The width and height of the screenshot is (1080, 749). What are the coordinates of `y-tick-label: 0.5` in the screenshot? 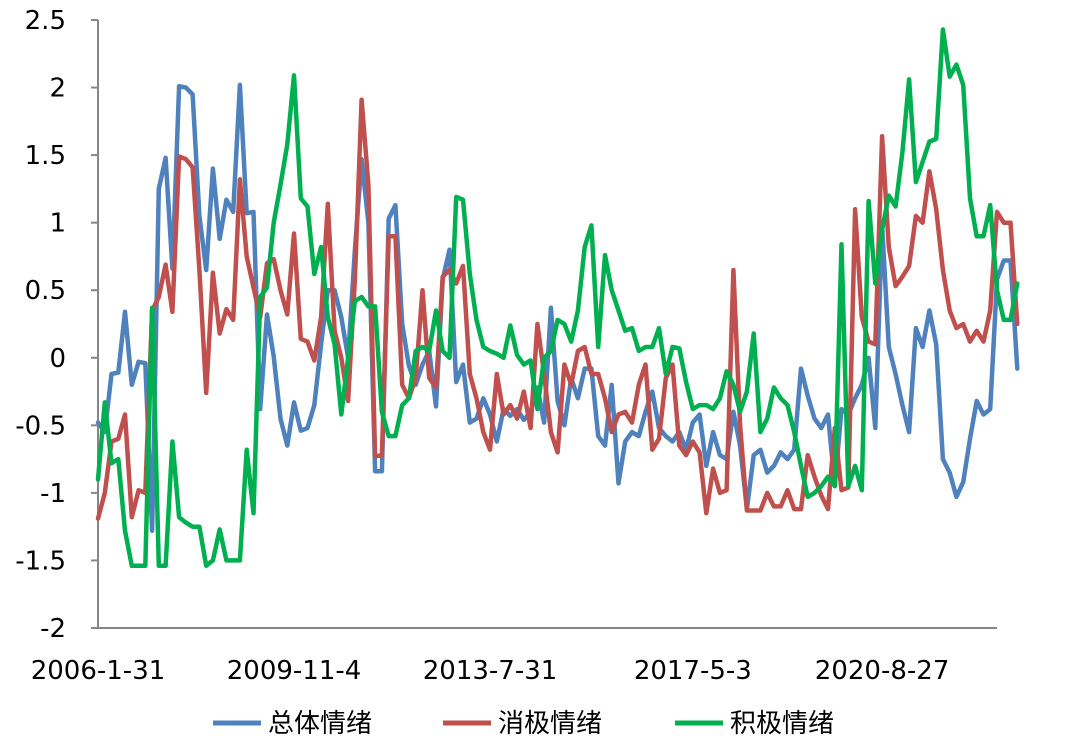 It's located at (45, 291).